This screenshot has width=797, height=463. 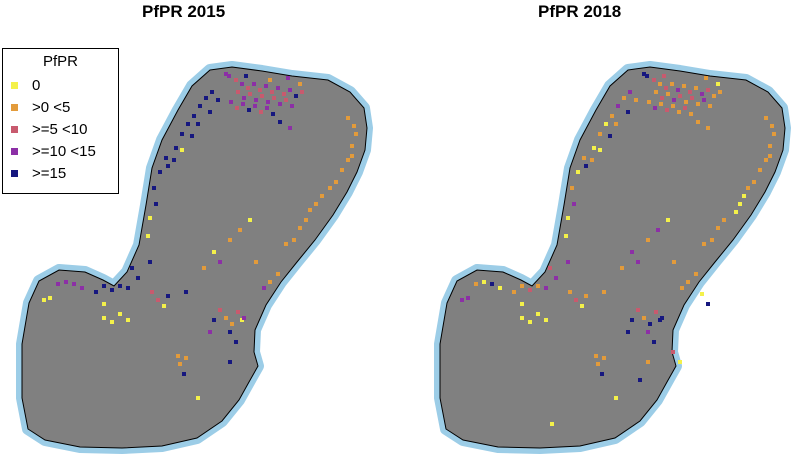 I want to click on legend-item-2: >=5 <10, so click(x=49, y=129).